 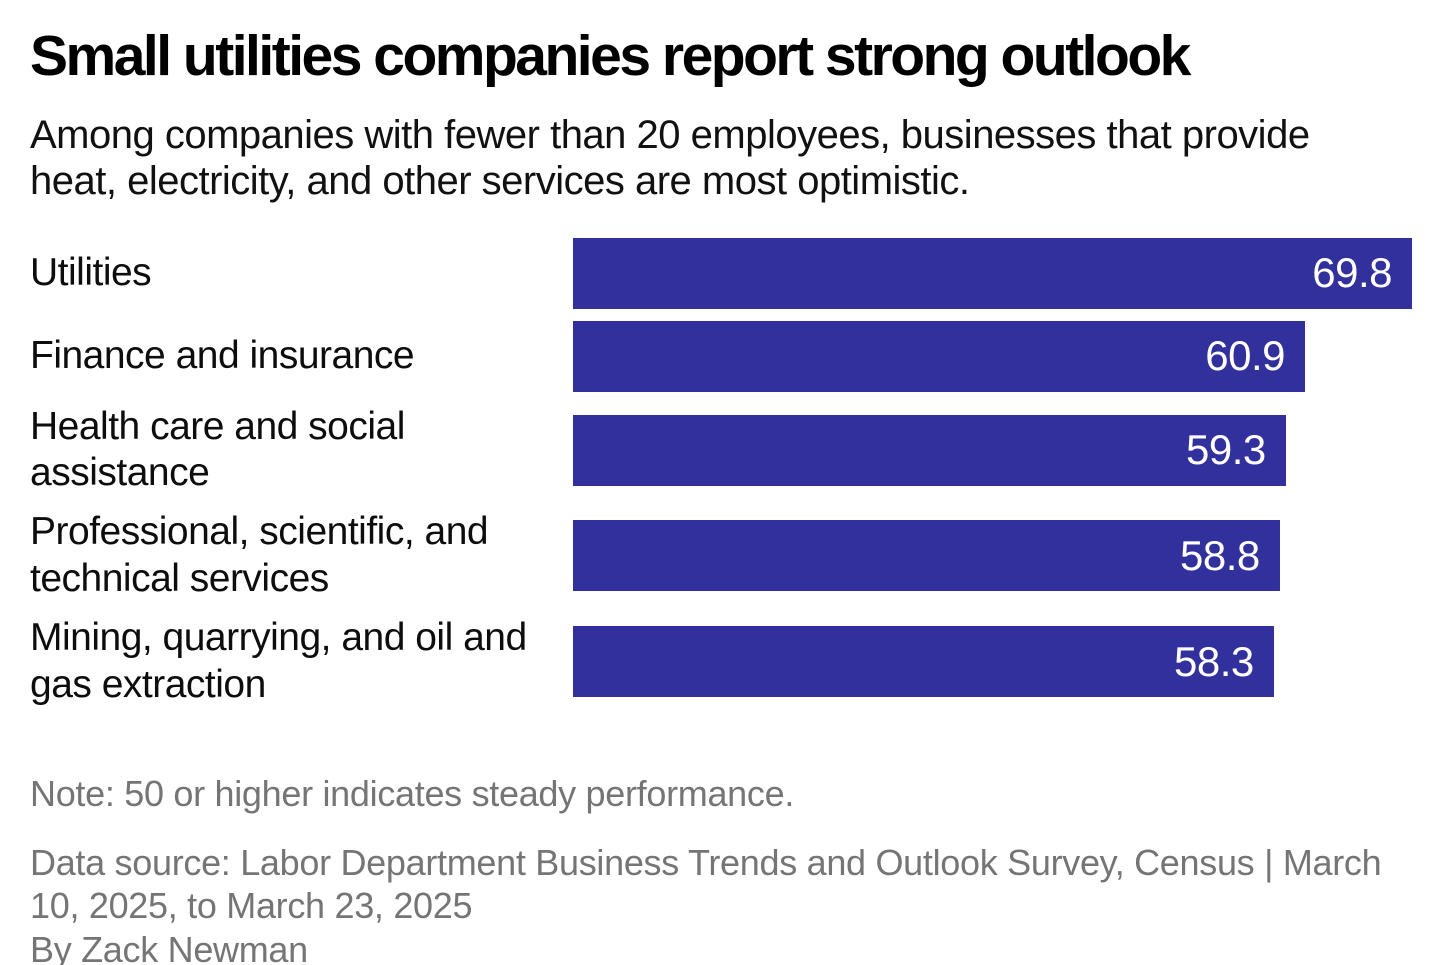 I want to click on chart-row: Utilities 69.8, so click(x=721, y=273).